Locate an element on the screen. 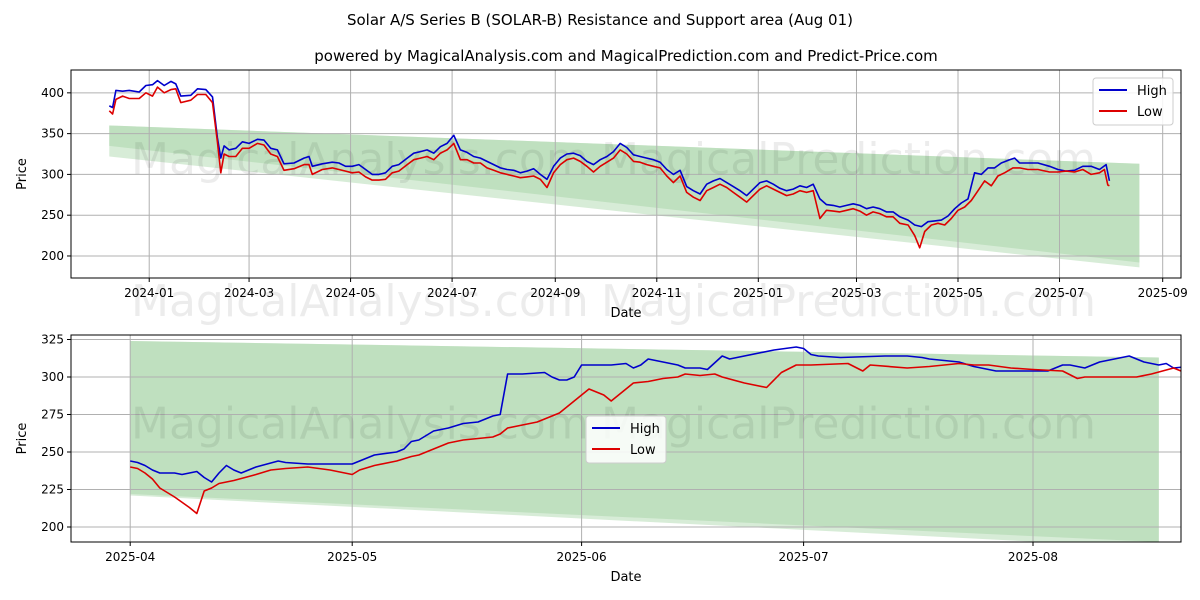 Image resolution: width=1200 pixels, height=600 pixels. x-tick-label: 2024-11 is located at coordinates (657, 293).